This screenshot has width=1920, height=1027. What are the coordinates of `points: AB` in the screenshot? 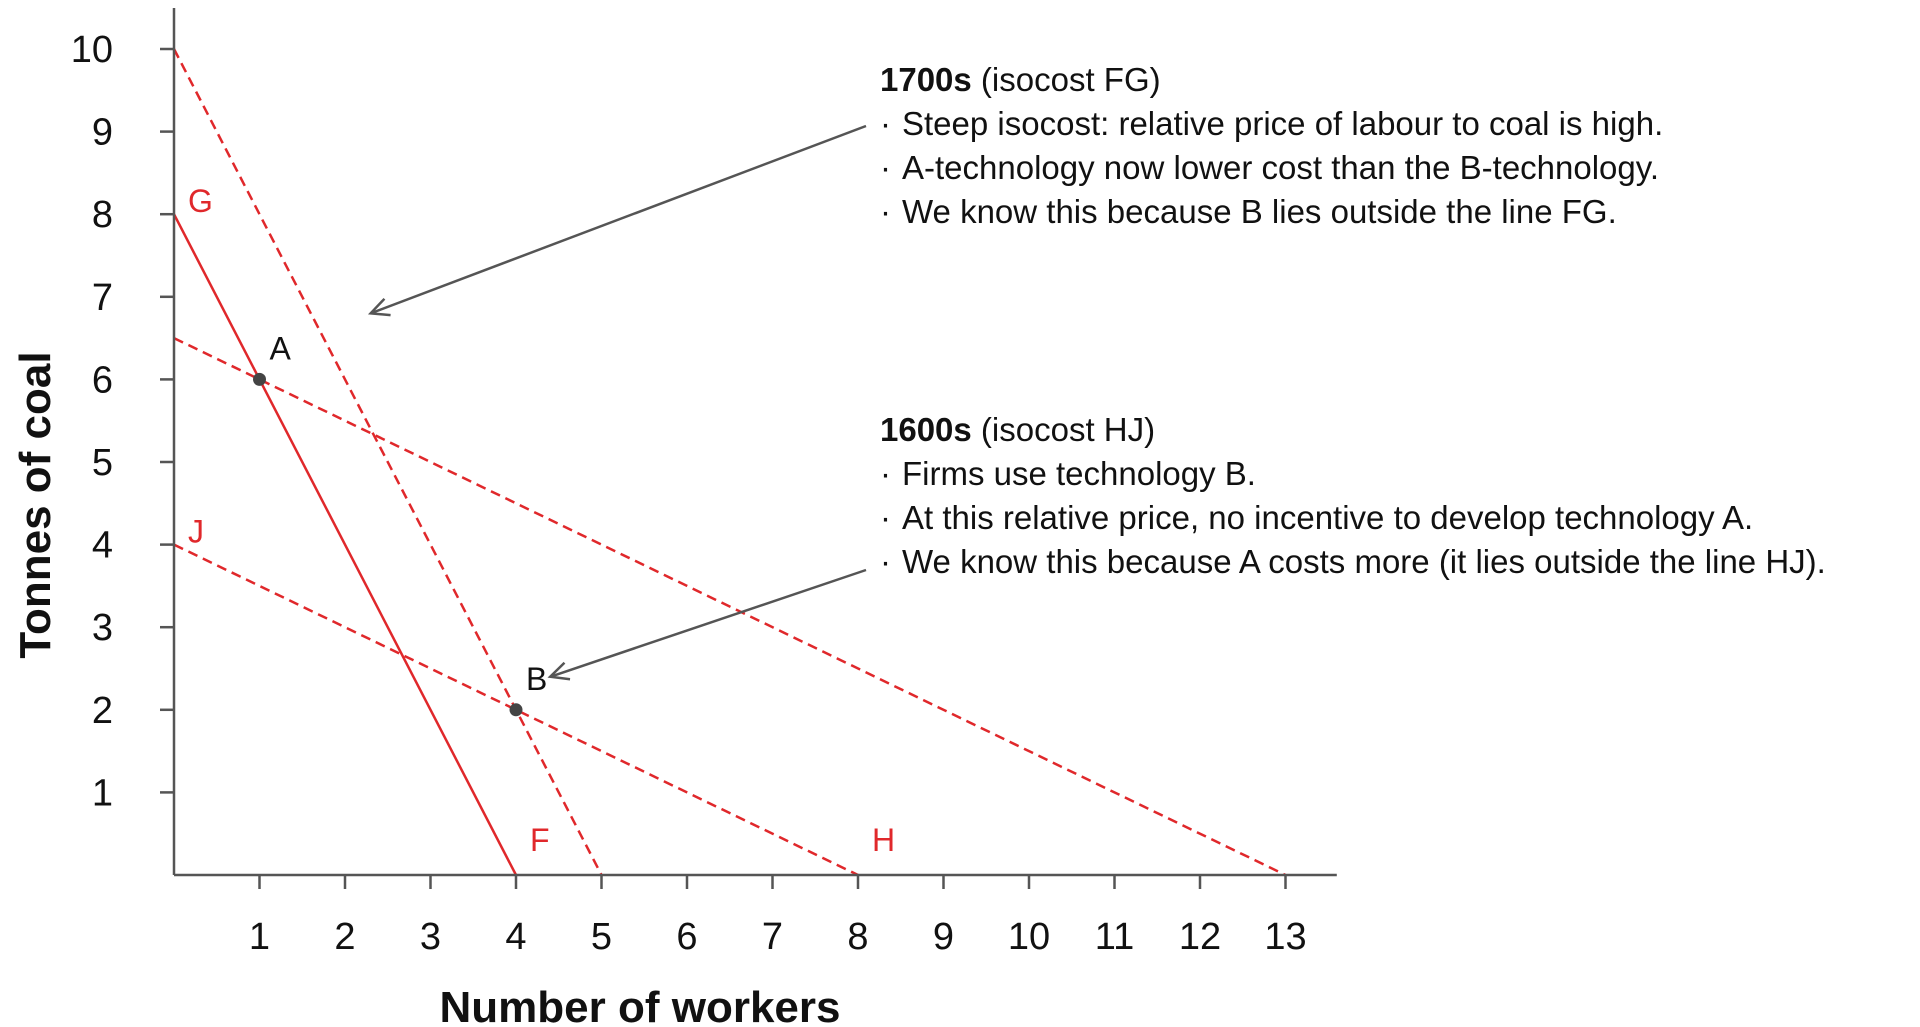 It's located at (400, 523).